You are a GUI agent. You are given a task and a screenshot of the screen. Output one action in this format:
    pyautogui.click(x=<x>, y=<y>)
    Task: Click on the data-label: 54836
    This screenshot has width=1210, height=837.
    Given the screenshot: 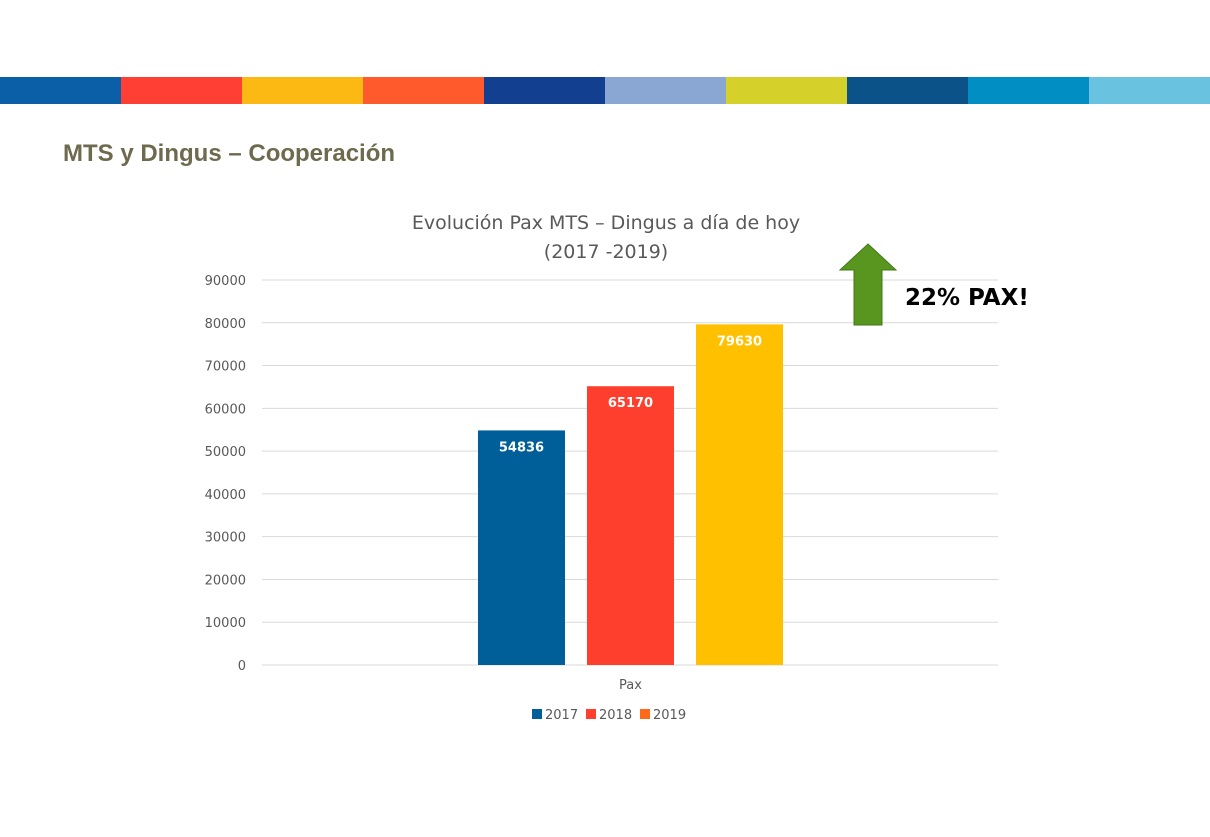 What is the action you would take?
    pyautogui.click(x=521, y=447)
    